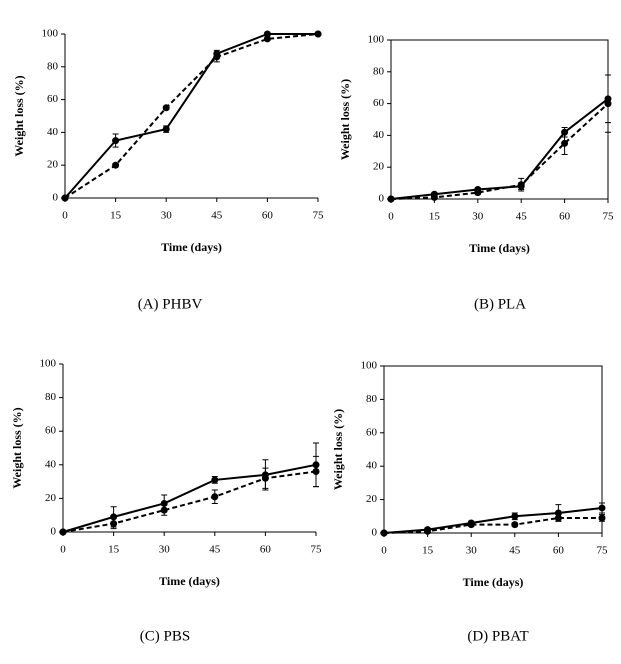 Image resolution: width=621 pixels, height=664 pixels. I want to click on caption: (B) PLA, so click(500, 304).